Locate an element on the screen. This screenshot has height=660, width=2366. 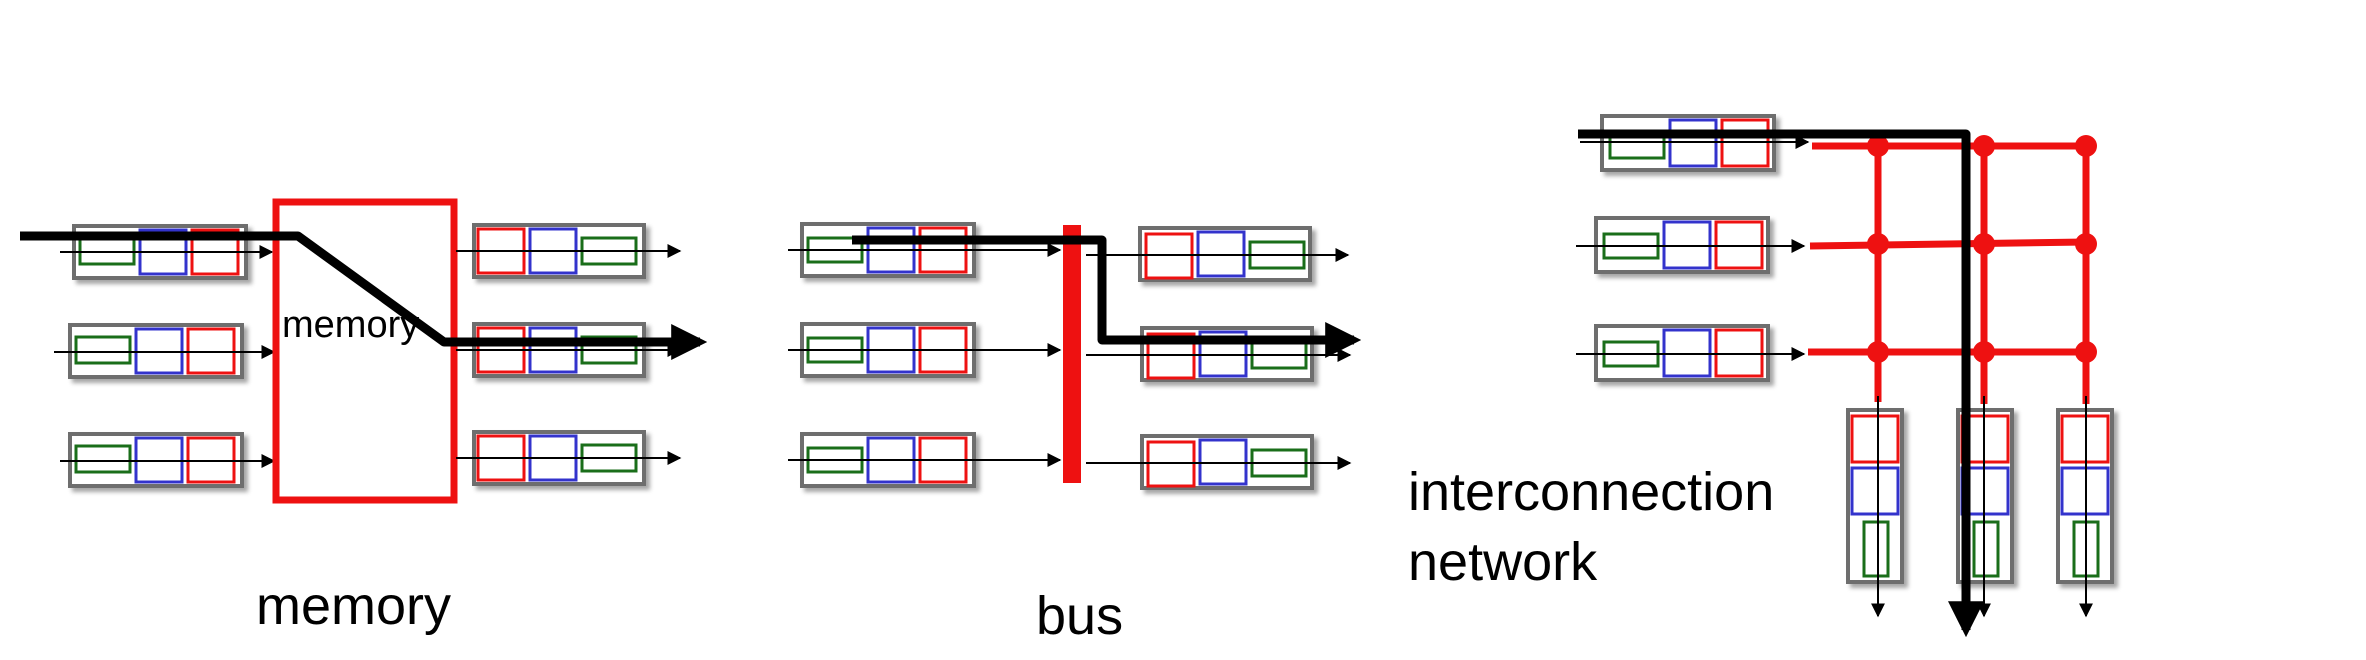
memory-packet-path is located at coordinates (364, 295).